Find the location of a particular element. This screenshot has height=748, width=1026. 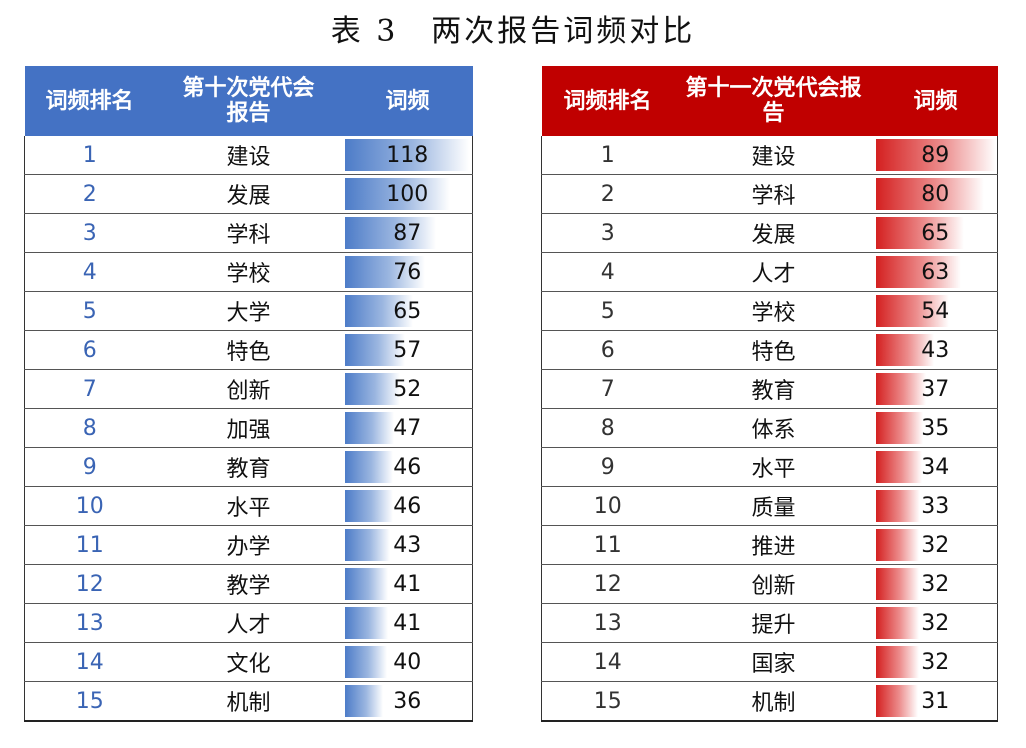

left-word-cell: 建设 is located at coordinates (248, 155).